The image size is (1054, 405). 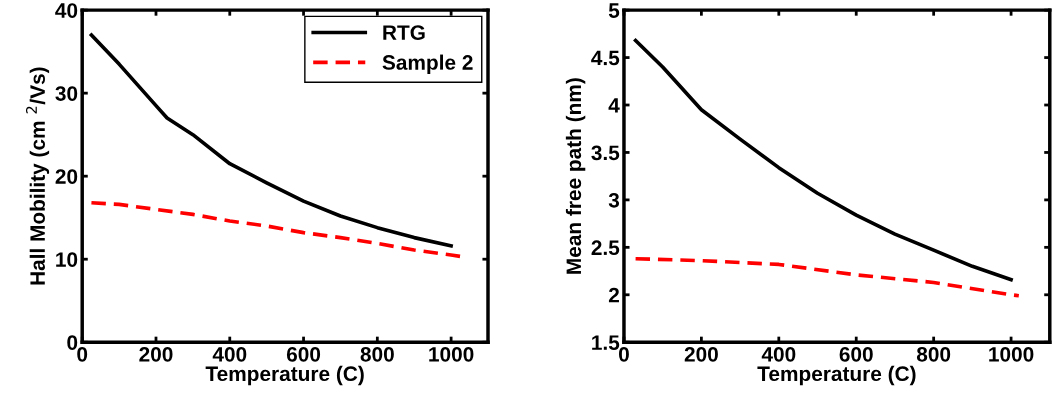 I want to click on y-tick-label: 2.5, so click(x=605, y=248).